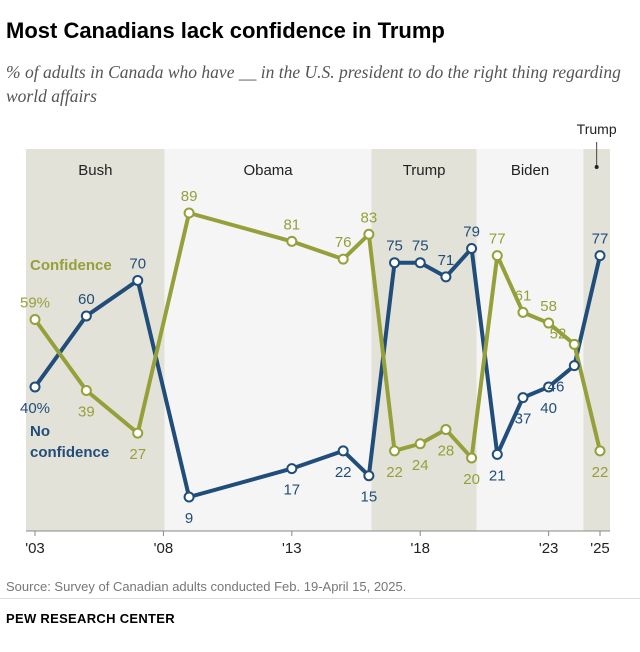  What do you see at coordinates (420, 444) in the screenshot?
I see `point-confidence-2018` at bounding box center [420, 444].